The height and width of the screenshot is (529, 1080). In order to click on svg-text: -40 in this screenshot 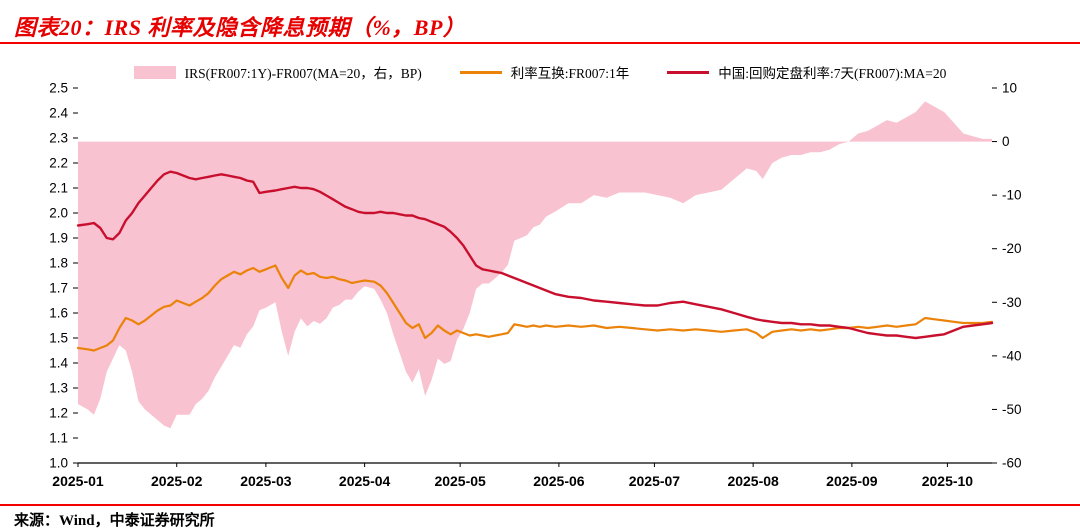, I will do `click(1012, 355)`.